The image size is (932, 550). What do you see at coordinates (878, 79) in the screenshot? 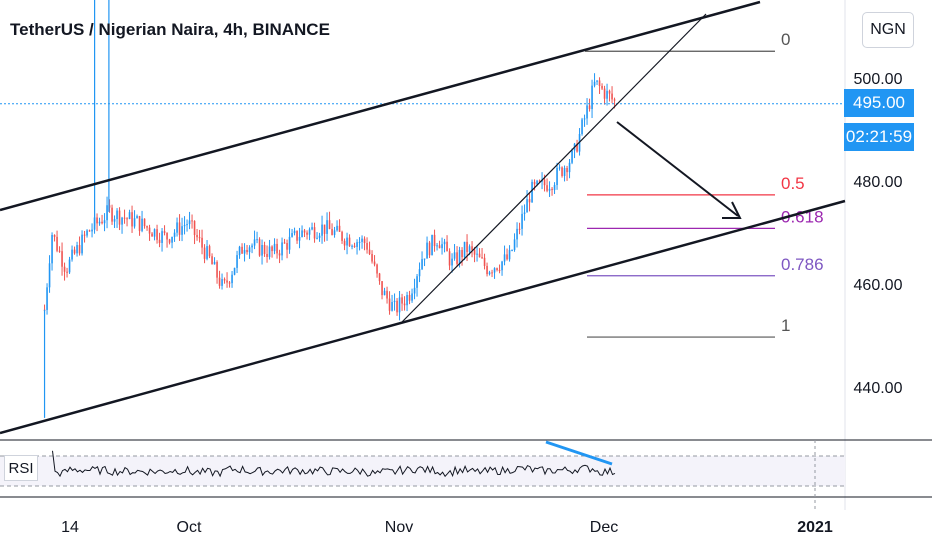
I see `price-tick-label: 500.00` at bounding box center [878, 79].